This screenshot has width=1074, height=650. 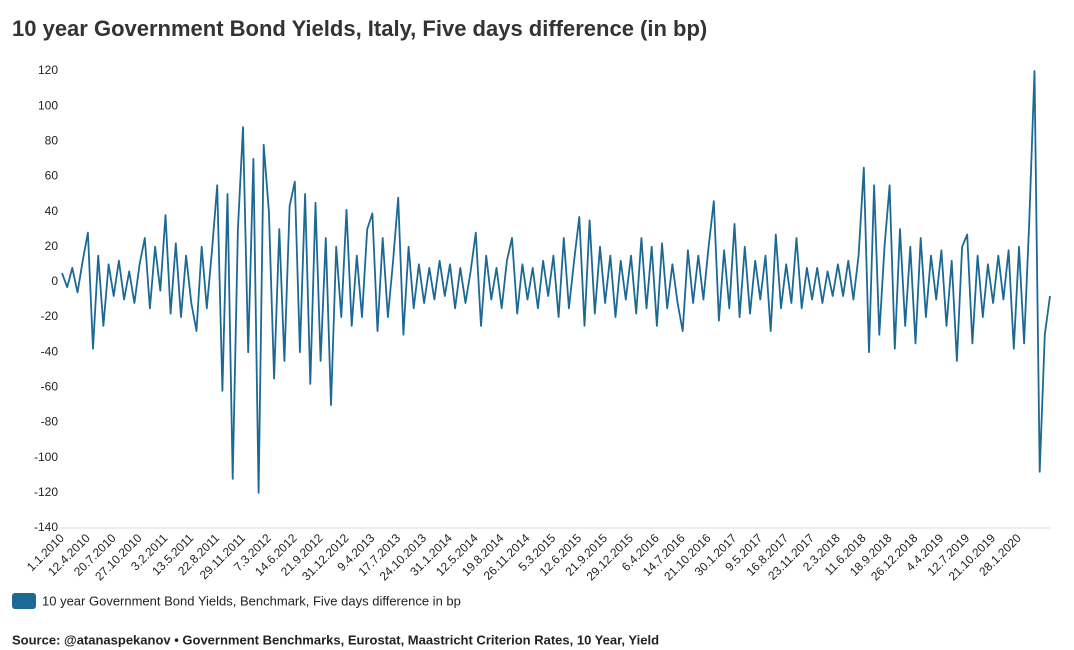 I want to click on y-tick-label: -40, so click(x=50, y=351).